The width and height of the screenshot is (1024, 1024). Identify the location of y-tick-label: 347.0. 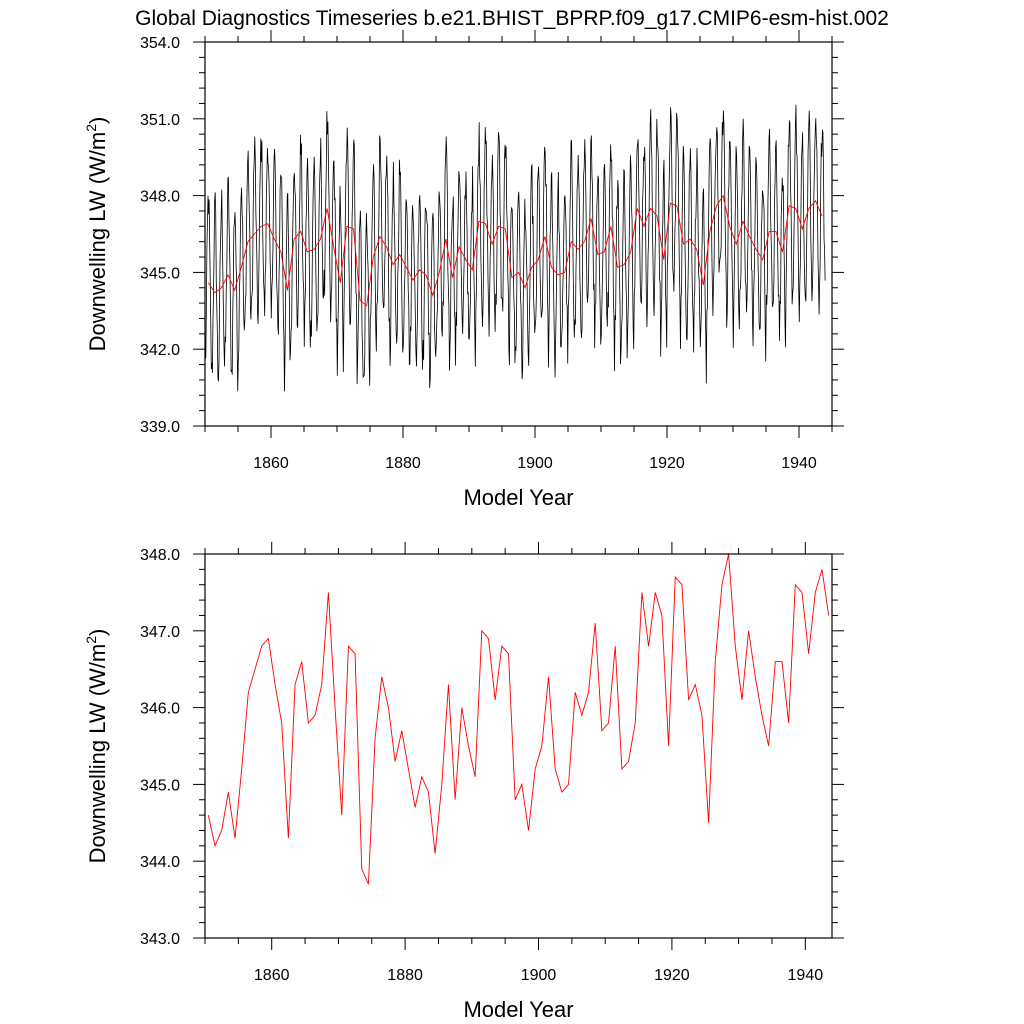
(160, 632).